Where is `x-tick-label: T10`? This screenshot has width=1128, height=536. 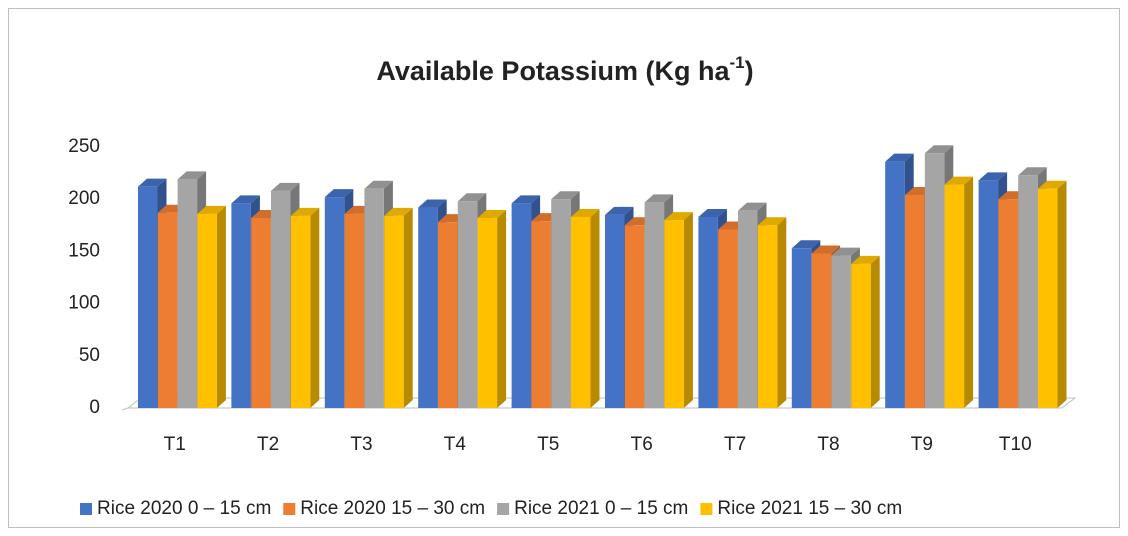 x-tick-label: T10 is located at coordinates (1015, 444).